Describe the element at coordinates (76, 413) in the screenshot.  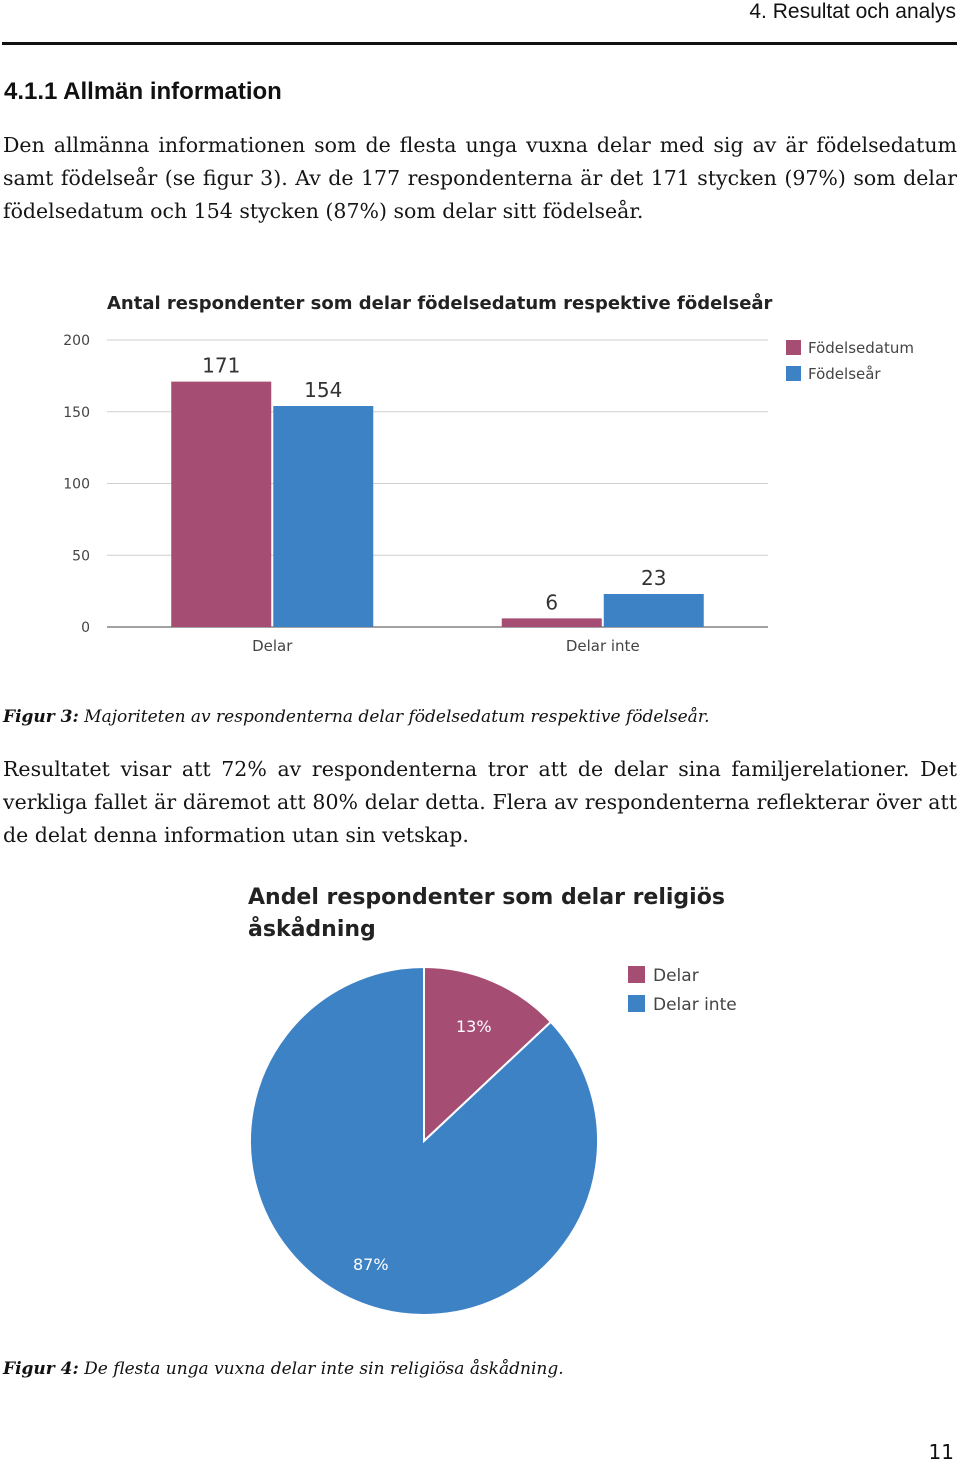
I see `bar-chart-y-tick-label: 150` at that location.